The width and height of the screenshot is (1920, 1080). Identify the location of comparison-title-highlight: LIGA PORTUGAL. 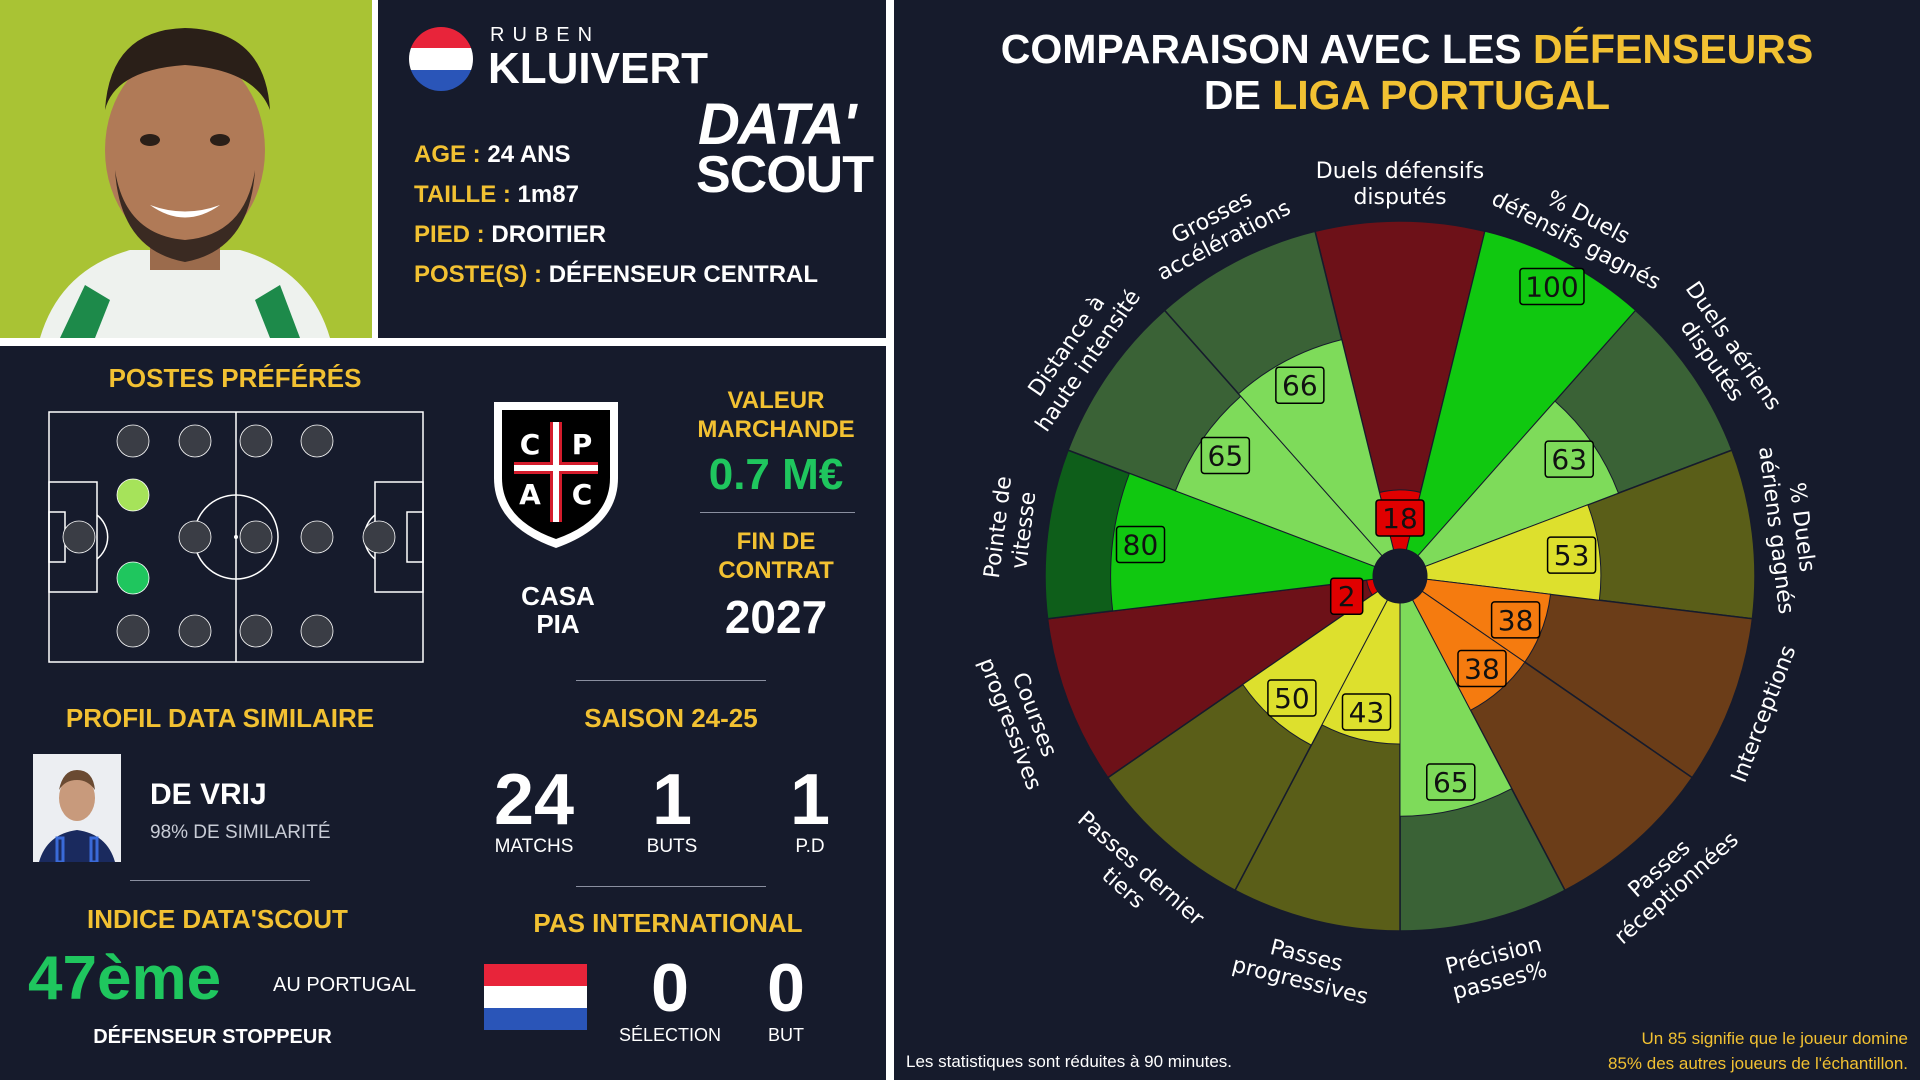
(1441, 95).